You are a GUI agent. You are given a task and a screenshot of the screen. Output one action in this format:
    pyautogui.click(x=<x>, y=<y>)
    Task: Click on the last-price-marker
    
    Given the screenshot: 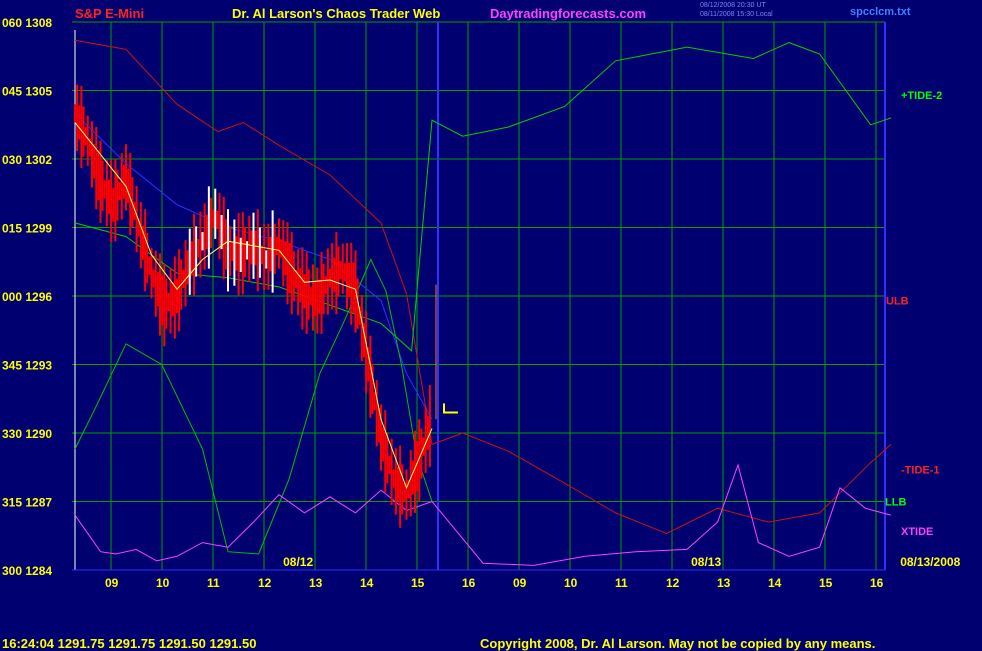 What is the action you would take?
    pyautogui.click(x=450, y=408)
    